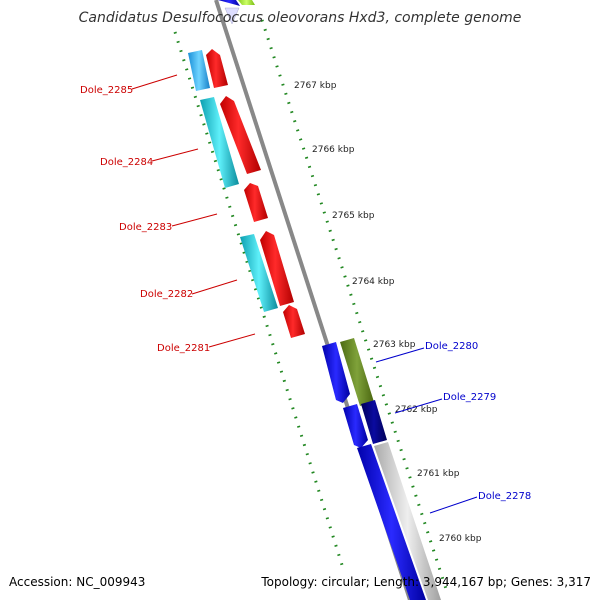 The height and width of the screenshot is (604, 600). Describe the element at coordinates (106, 90) in the screenshot. I see `gene-label-dole-2285: Dole_2285` at that location.